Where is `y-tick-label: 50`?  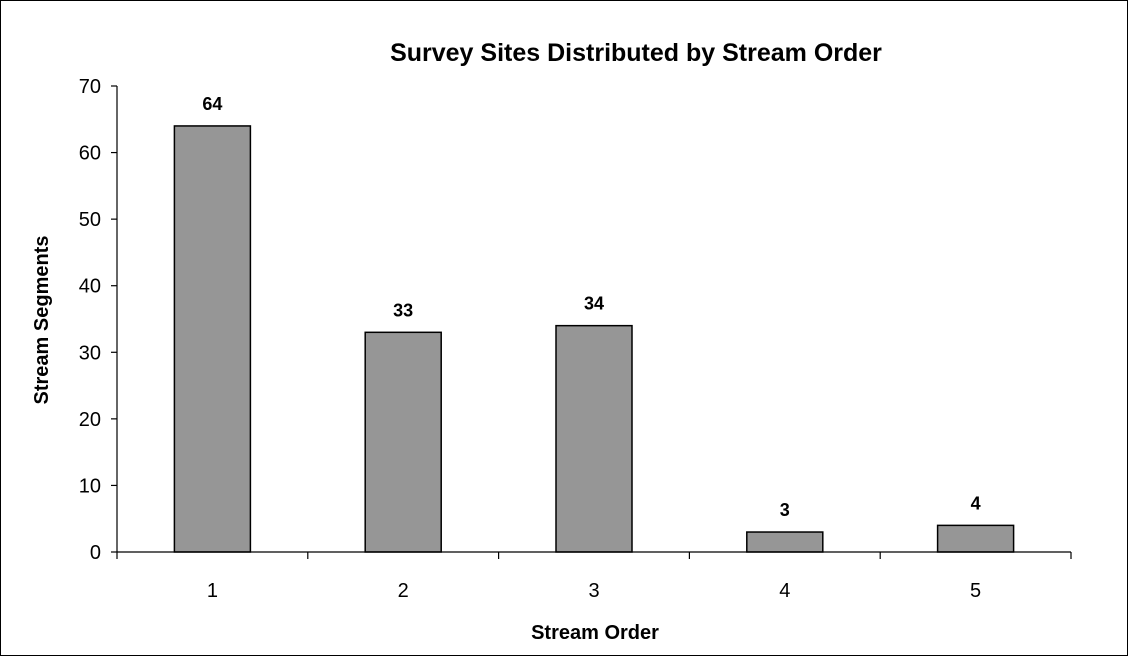
y-tick-label: 50 is located at coordinates (90, 220).